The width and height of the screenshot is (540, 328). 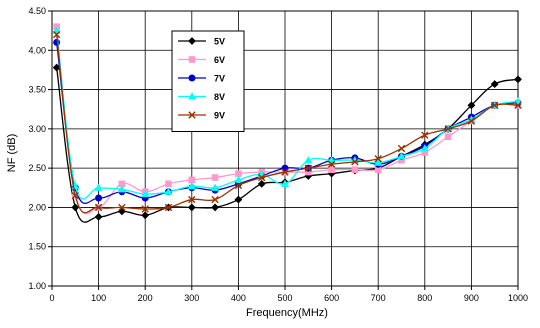 What do you see at coordinates (219, 42) in the screenshot?
I see `legend-label: 5V` at bounding box center [219, 42].